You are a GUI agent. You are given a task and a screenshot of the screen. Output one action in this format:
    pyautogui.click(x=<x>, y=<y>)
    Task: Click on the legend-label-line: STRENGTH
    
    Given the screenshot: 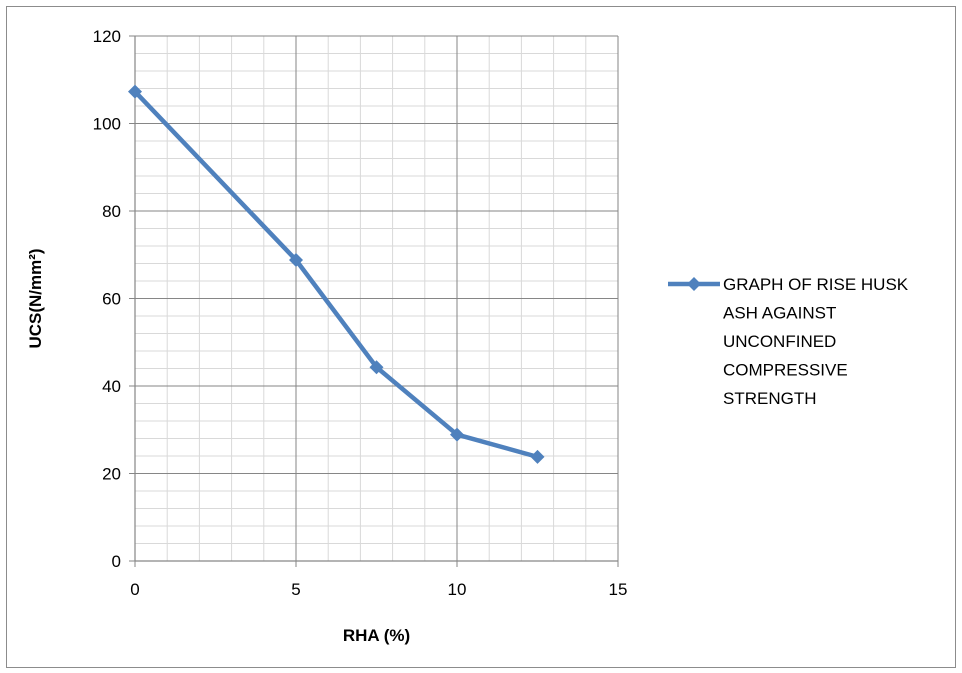 What is the action you would take?
    pyautogui.click(x=770, y=398)
    